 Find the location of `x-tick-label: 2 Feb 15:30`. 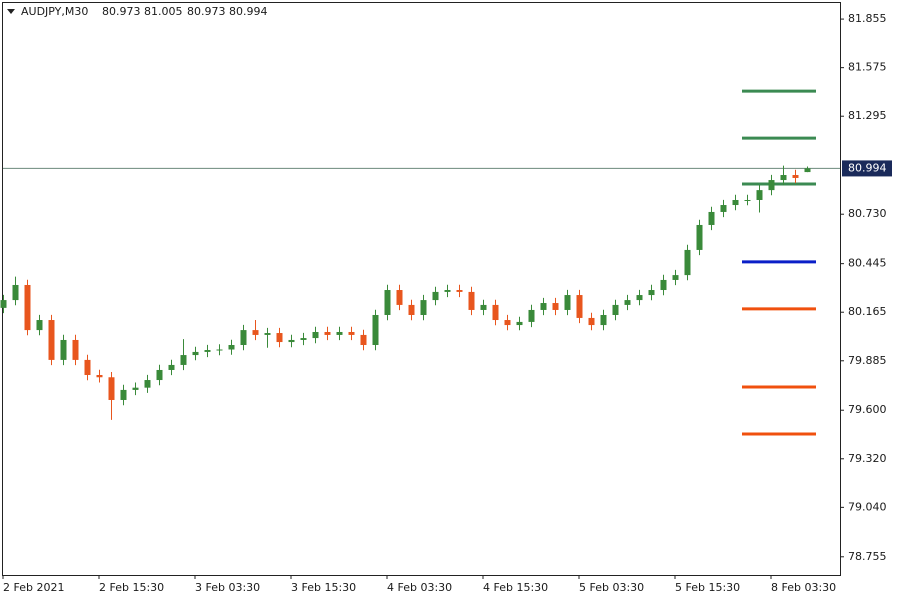

x-tick-label: 2 Feb 15:30 is located at coordinates (131, 587).